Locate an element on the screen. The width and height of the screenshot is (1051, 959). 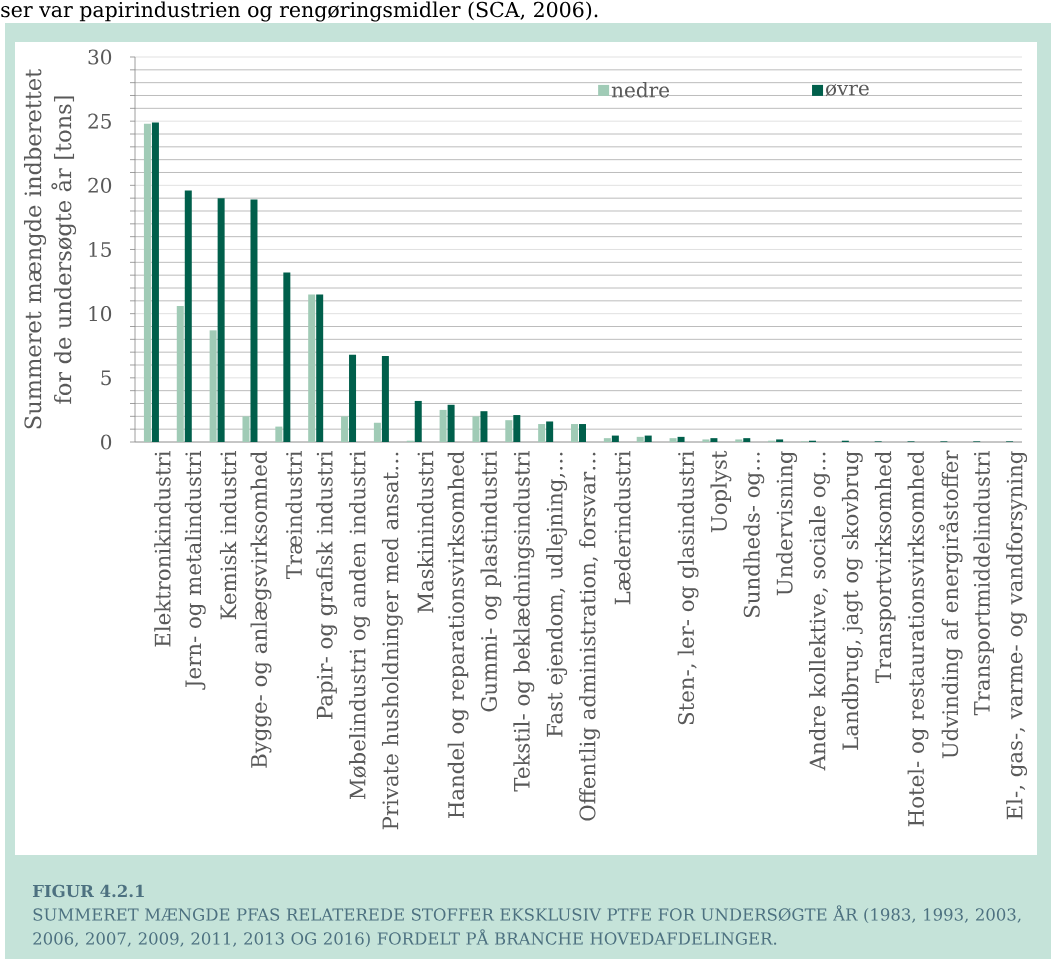
text: FIGUR 4.2.1 is located at coordinates (88, 891).